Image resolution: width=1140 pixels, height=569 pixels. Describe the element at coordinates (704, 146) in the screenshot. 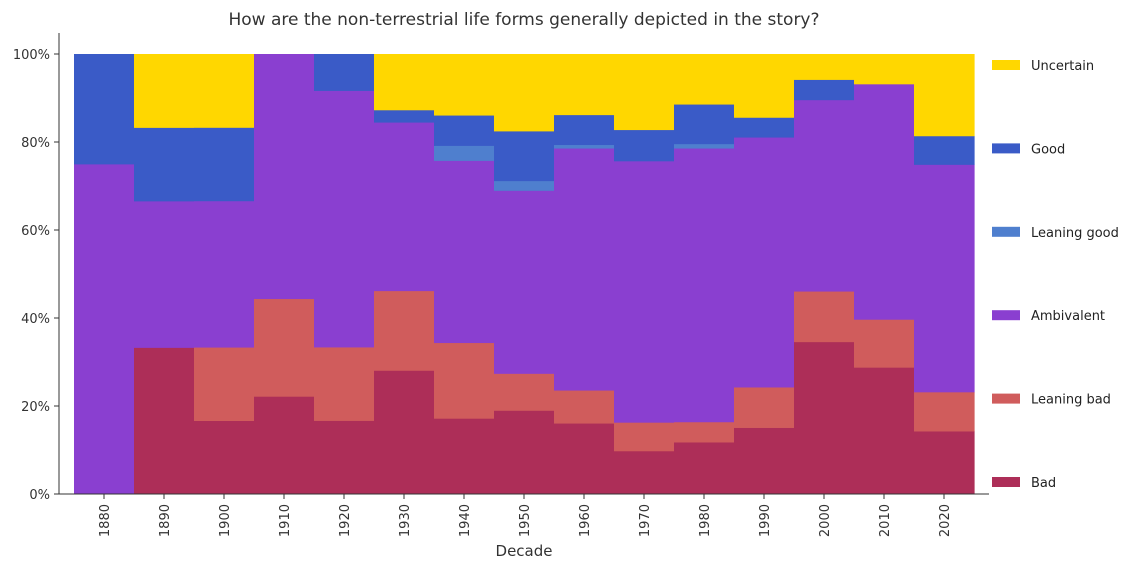

I see `bar-leaning-good-1980` at that location.